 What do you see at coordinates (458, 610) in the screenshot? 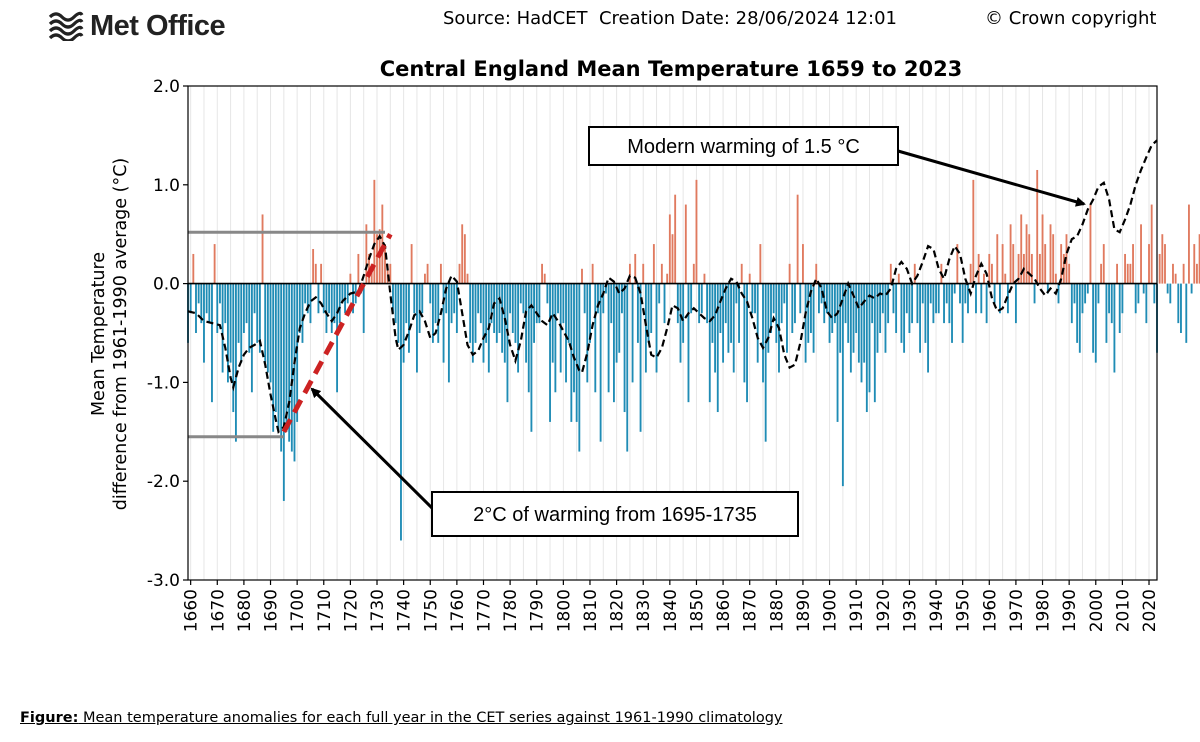
I see `x-tick-label: 1760` at bounding box center [458, 610].